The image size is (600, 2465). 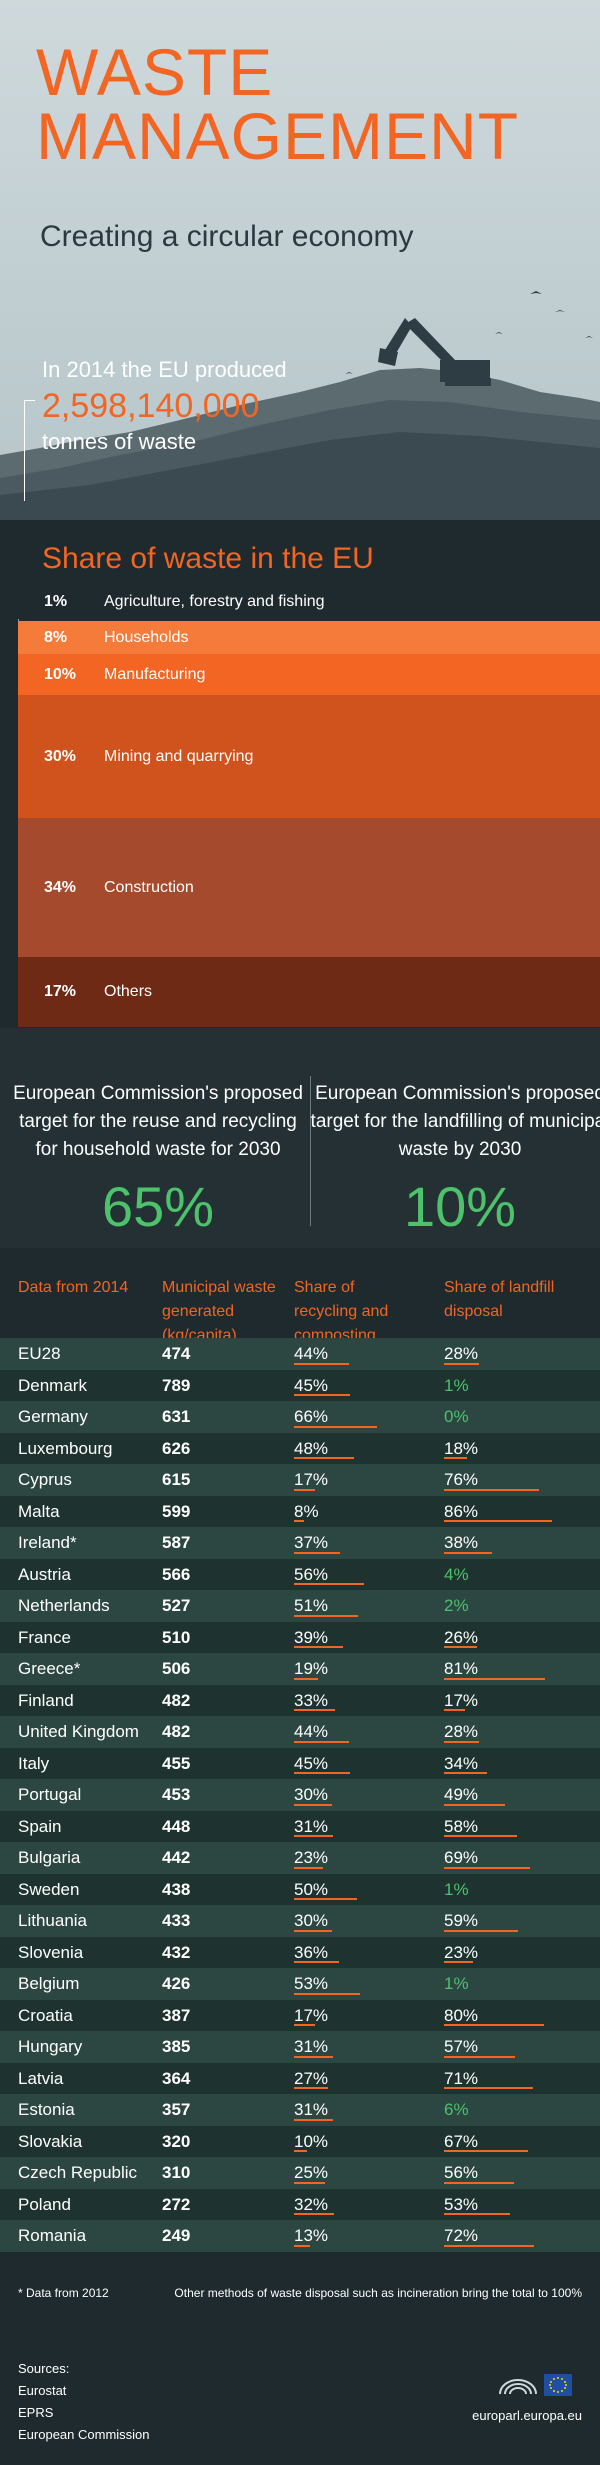 I want to click on page-title: WASTE MANAGEMENT, so click(x=277, y=104).